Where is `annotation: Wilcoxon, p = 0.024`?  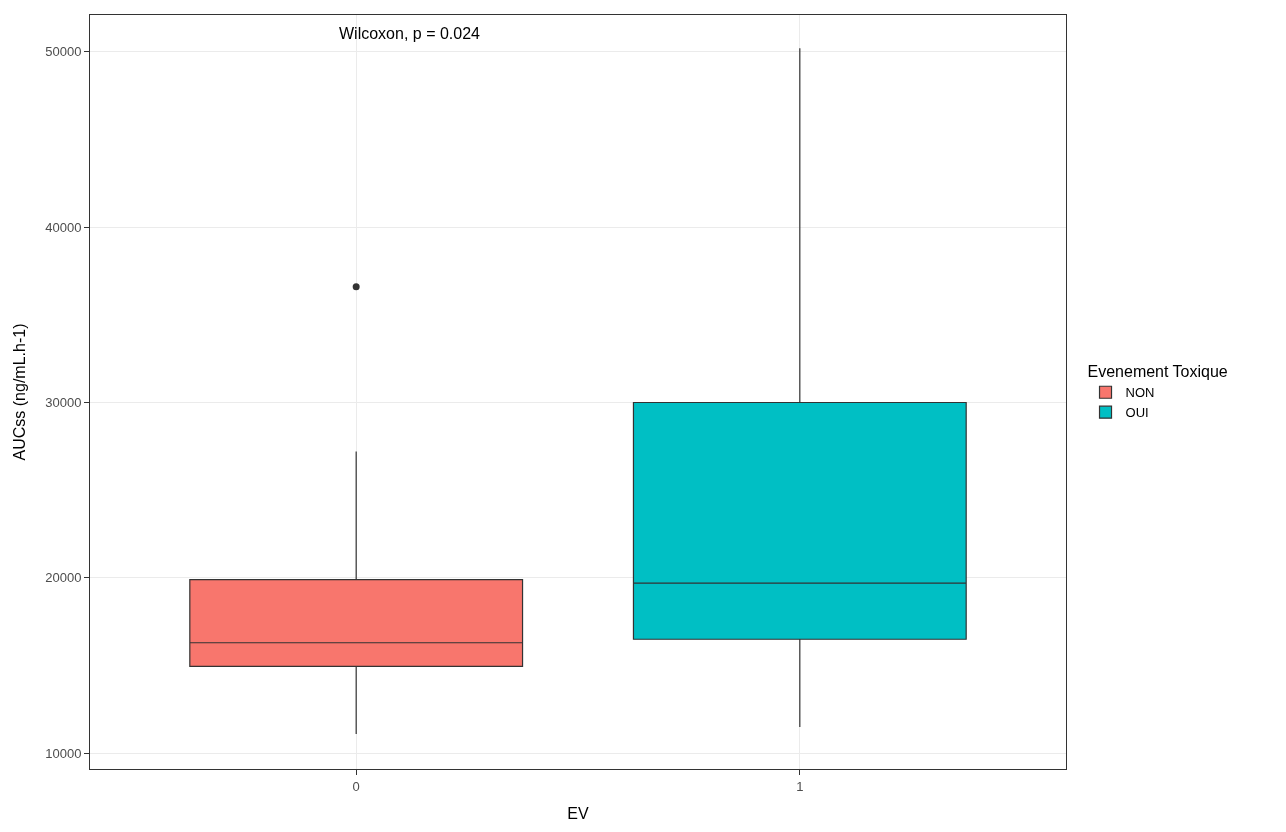
annotation: Wilcoxon, p = 0.024 is located at coordinates (410, 33).